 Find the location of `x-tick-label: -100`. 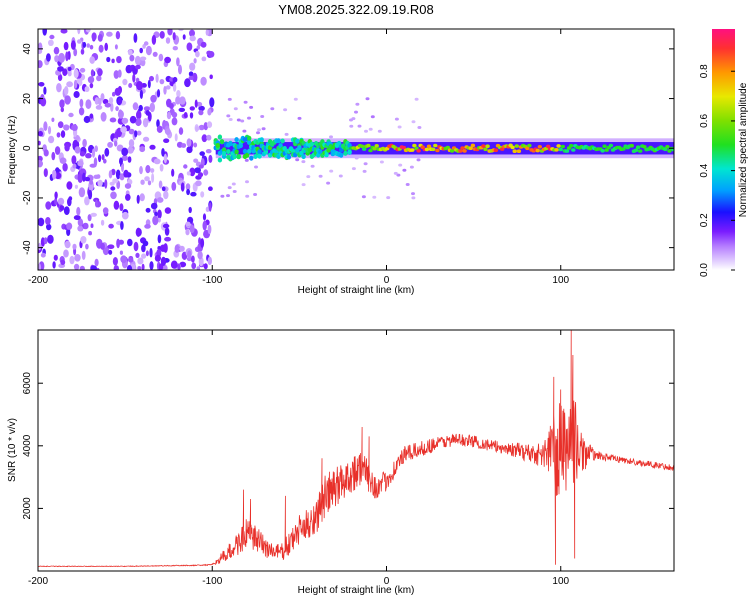

x-tick-label: -100 is located at coordinates (212, 581).